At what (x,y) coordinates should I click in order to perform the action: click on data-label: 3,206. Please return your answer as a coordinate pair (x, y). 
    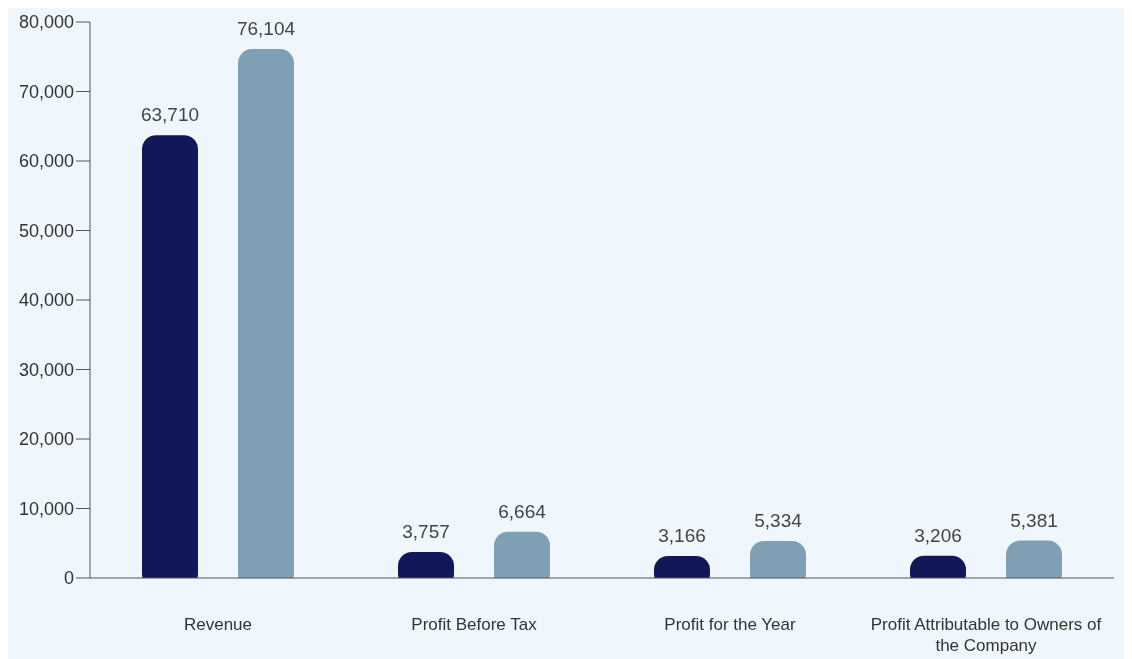
    Looking at the image, I should click on (938, 535).